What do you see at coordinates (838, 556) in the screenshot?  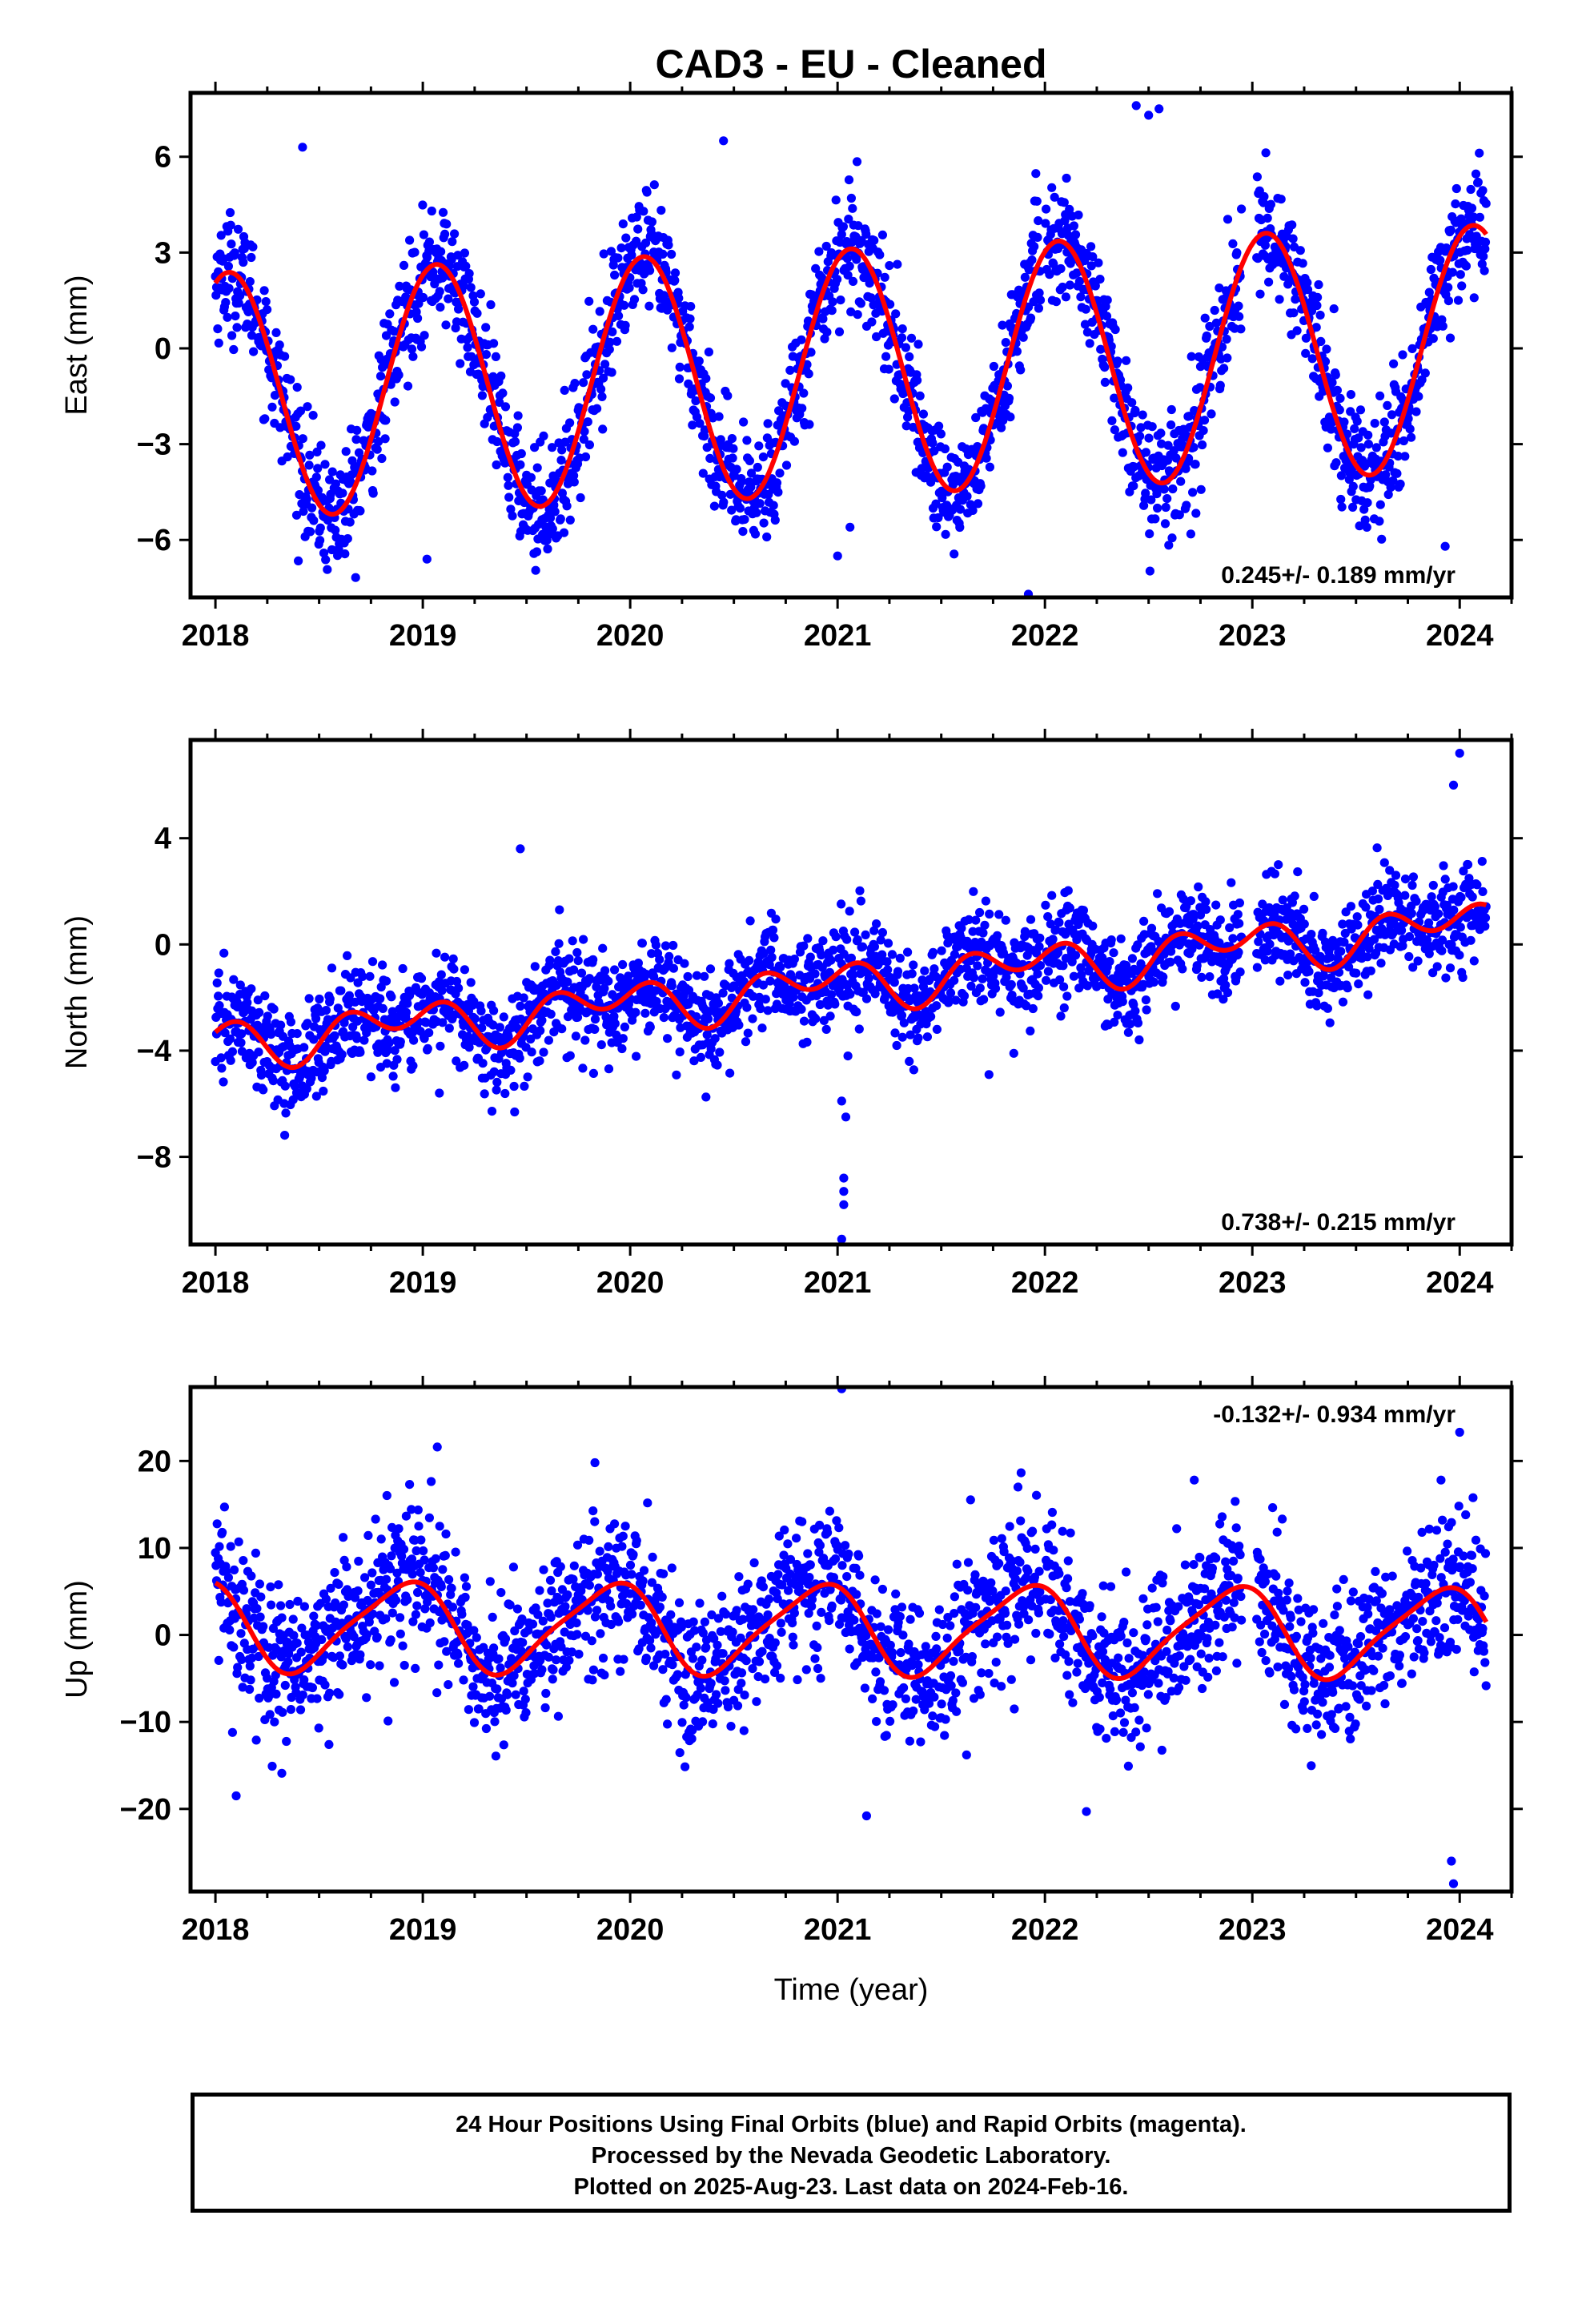 I see `east-outlier-point` at bounding box center [838, 556].